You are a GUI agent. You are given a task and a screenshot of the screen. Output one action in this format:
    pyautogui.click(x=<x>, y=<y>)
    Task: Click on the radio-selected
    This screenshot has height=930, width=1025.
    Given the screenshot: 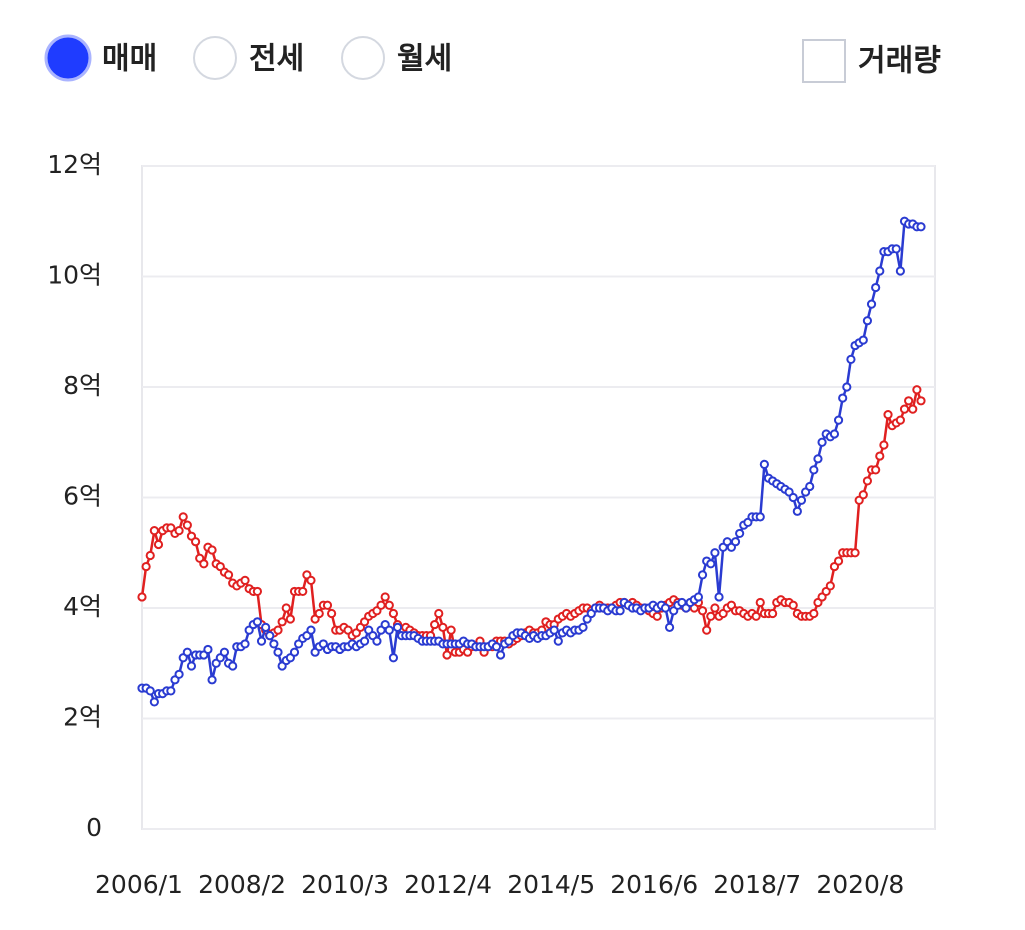 What is the action you would take?
    pyautogui.click(x=68, y=58)
    